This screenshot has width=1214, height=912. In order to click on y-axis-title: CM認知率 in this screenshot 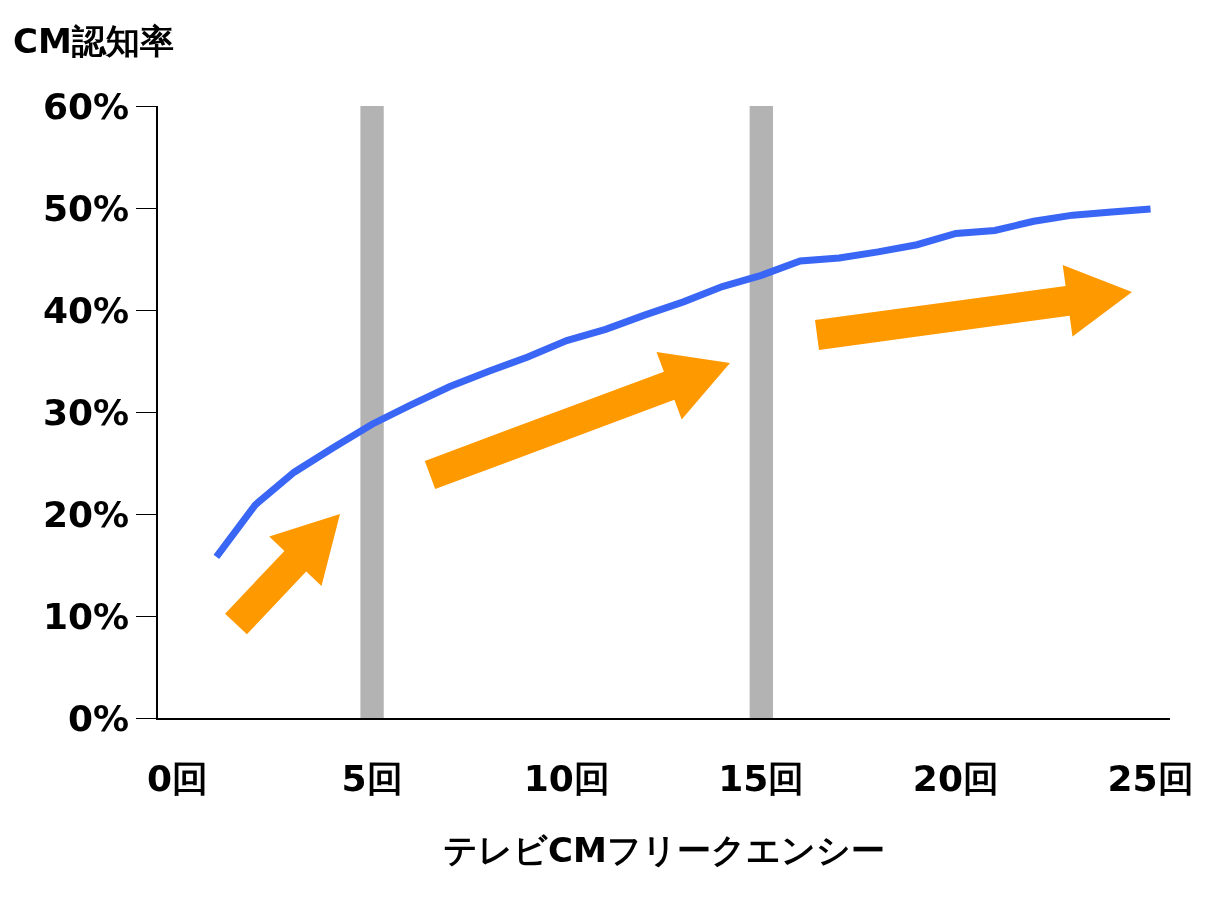, I will do `click(93, 41)`.